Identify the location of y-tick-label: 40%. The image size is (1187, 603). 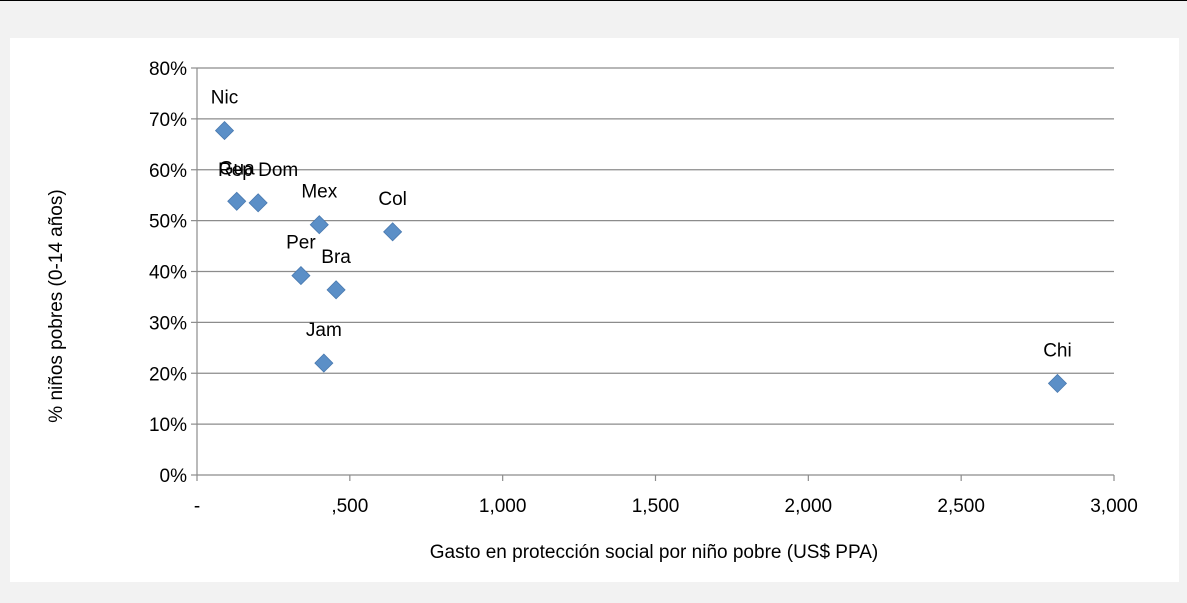
(168, 273).